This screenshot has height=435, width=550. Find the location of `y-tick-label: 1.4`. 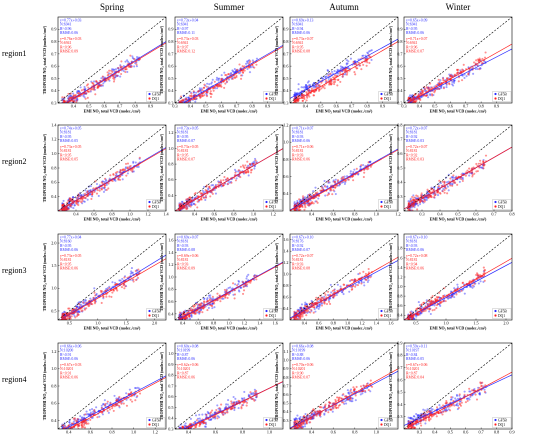

y-tick-label: 1.4 is located at coordinates (400, 267).